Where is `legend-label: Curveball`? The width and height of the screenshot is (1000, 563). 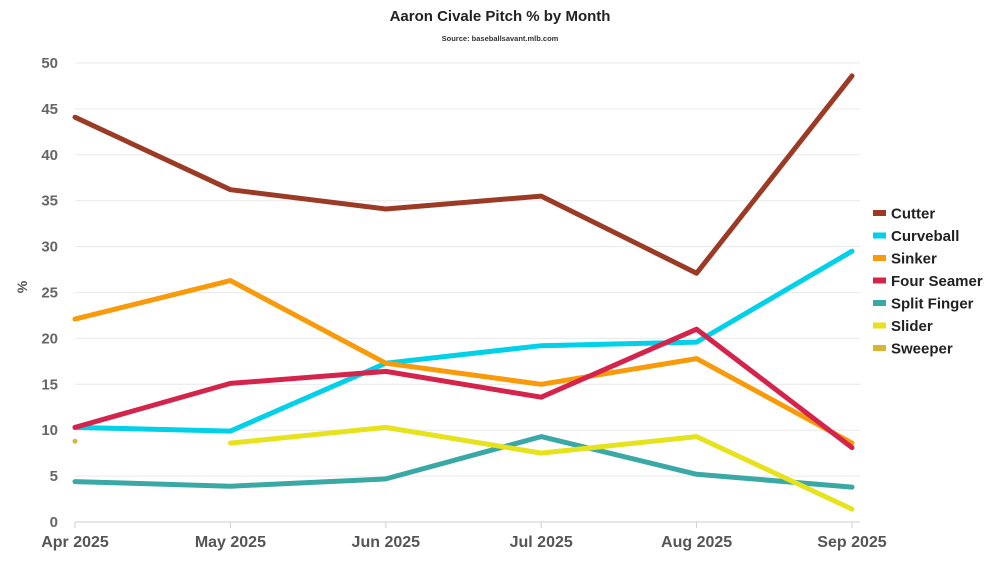 legend-label: Curveball is located at coordinates (925, 236).